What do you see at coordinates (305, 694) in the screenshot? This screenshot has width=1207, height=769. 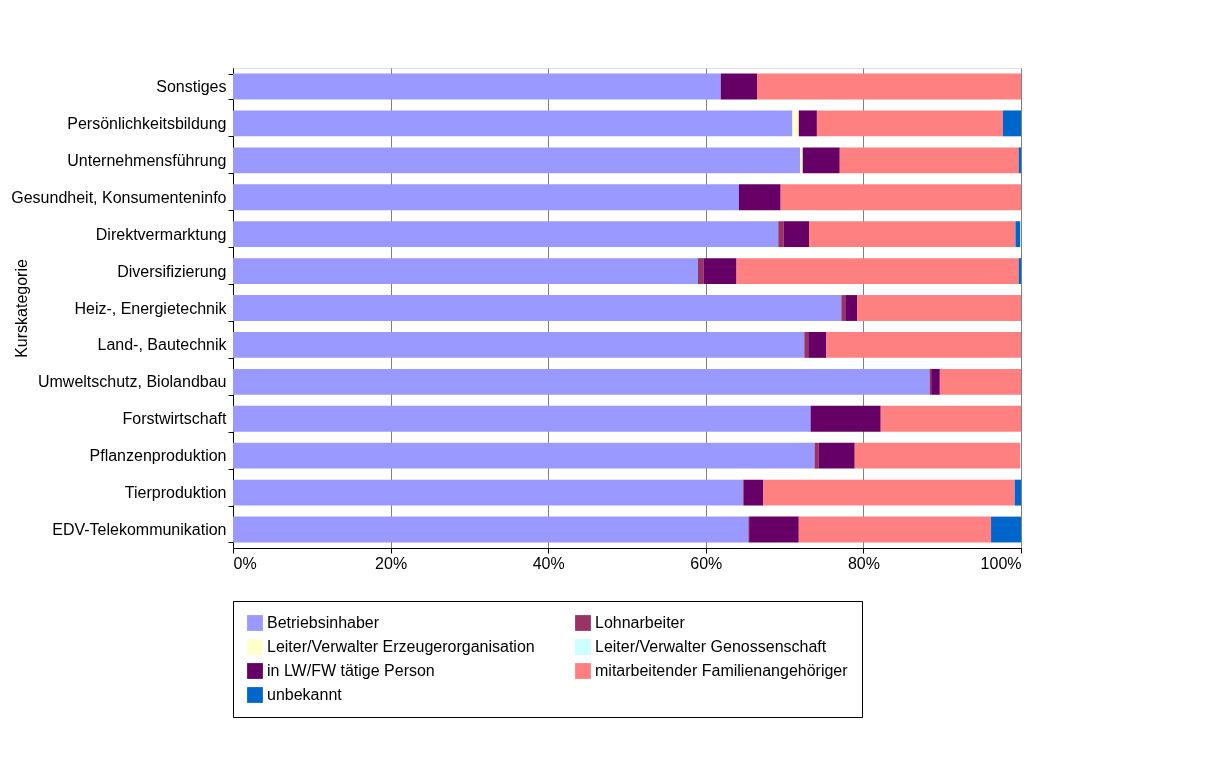 I see `legend-label: unbekannt` at bounding box center [305, 694].